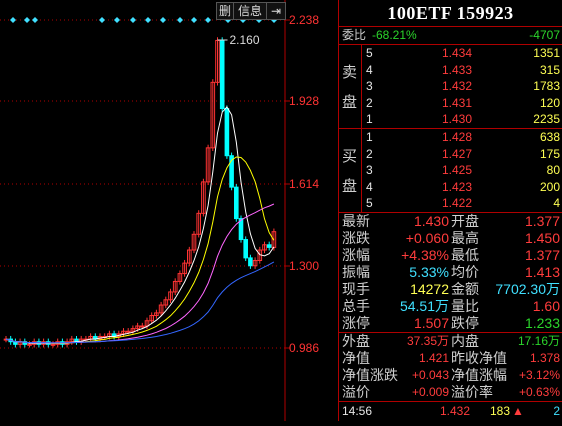 Image resolution: width=562 pixels, height=426 pixels. I want to click on stat-value: 5.33%, so click(429, 272).